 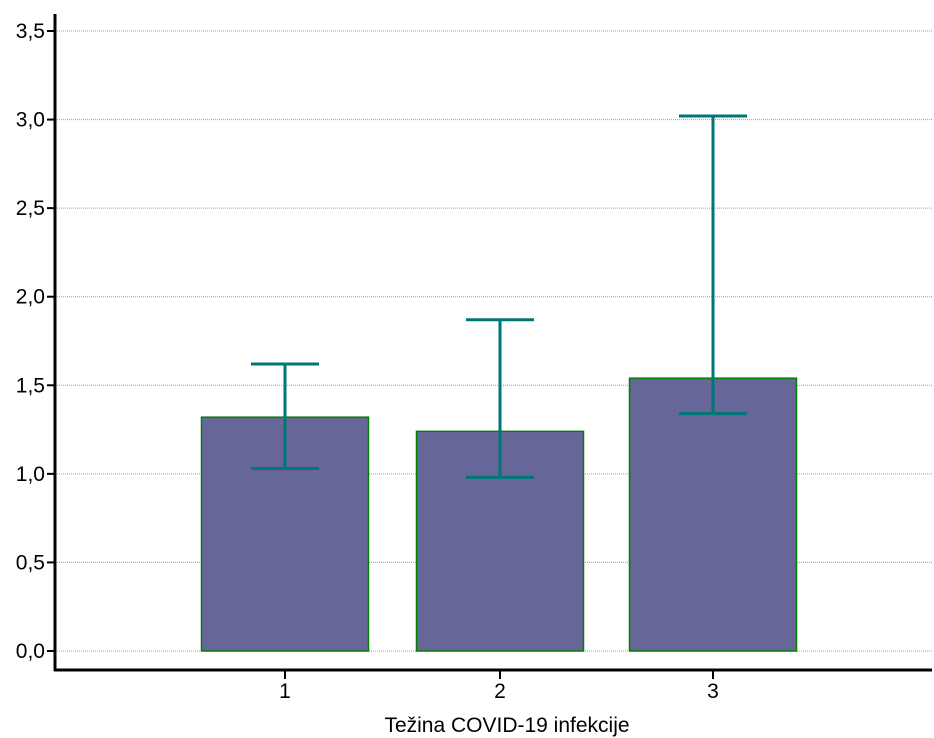 I want to click on x-tick-label: 1, so click(x=285, y=691).